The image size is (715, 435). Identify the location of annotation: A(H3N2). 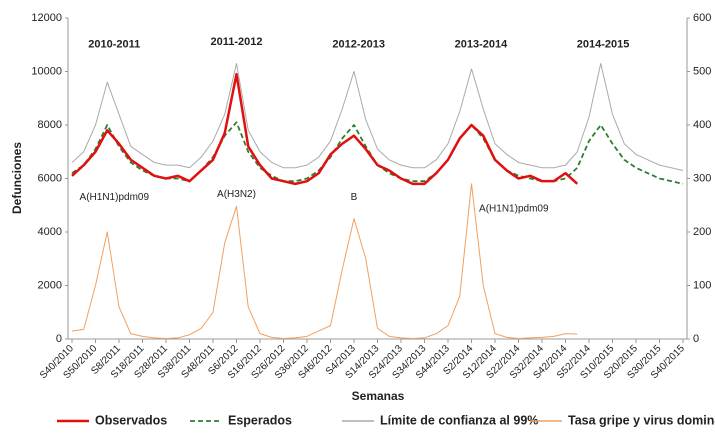
(236, 194).